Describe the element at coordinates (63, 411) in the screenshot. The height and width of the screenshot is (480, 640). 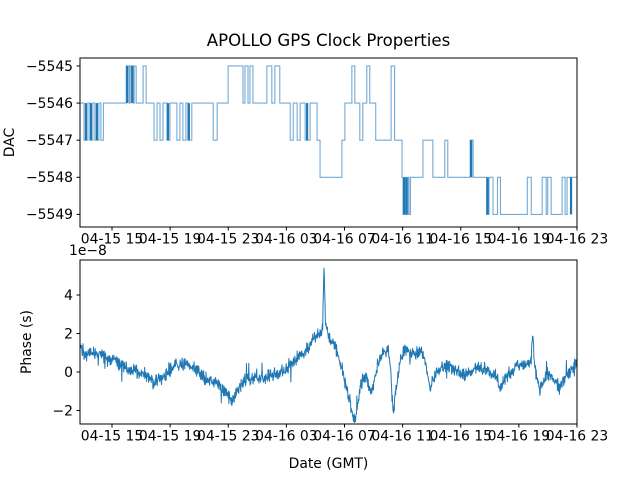
I see `y-tick-label: −2` at that location.